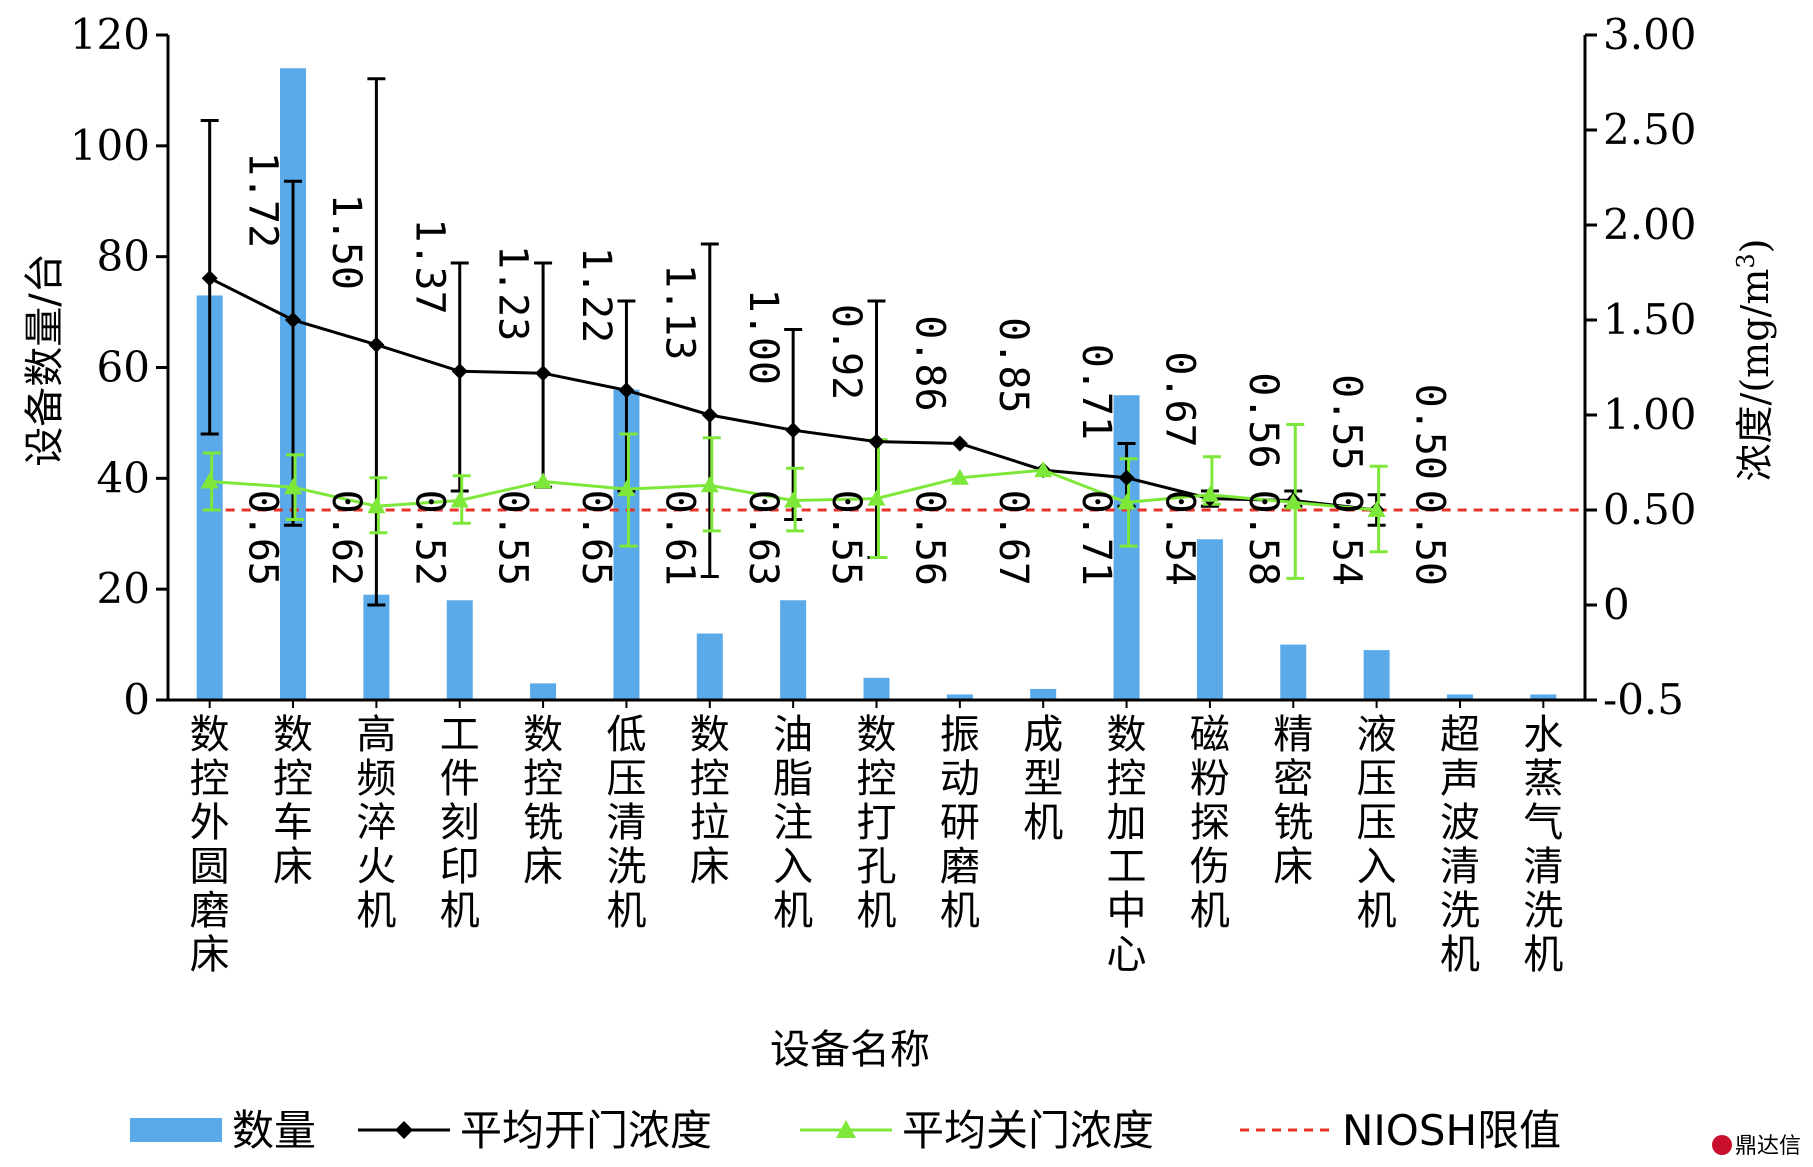 The image size is (1813, 1167). What do you see at coordinates (1430, 432) in the screenshot?
I see `open-value-label: 0.50` at bounding box center [1430, 432].